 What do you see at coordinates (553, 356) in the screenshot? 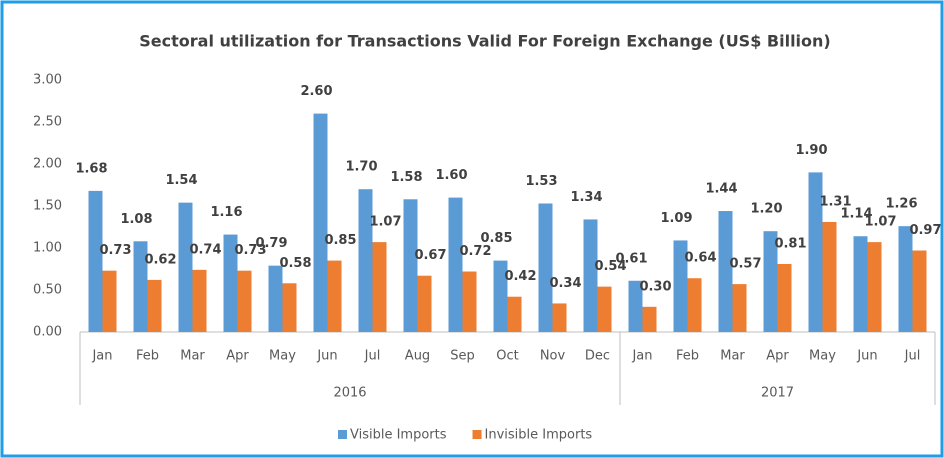
I see `x-tick-label: Nov` at bounding box center [553, 356].